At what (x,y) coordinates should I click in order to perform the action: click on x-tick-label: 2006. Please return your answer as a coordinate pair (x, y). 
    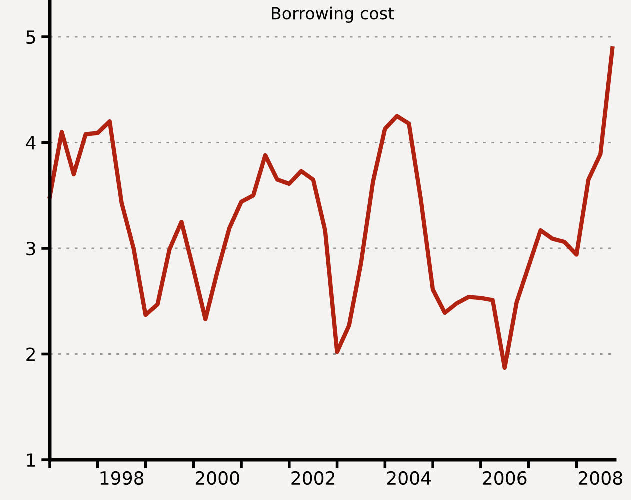
    Looking at the image, I should click on (505, 478).